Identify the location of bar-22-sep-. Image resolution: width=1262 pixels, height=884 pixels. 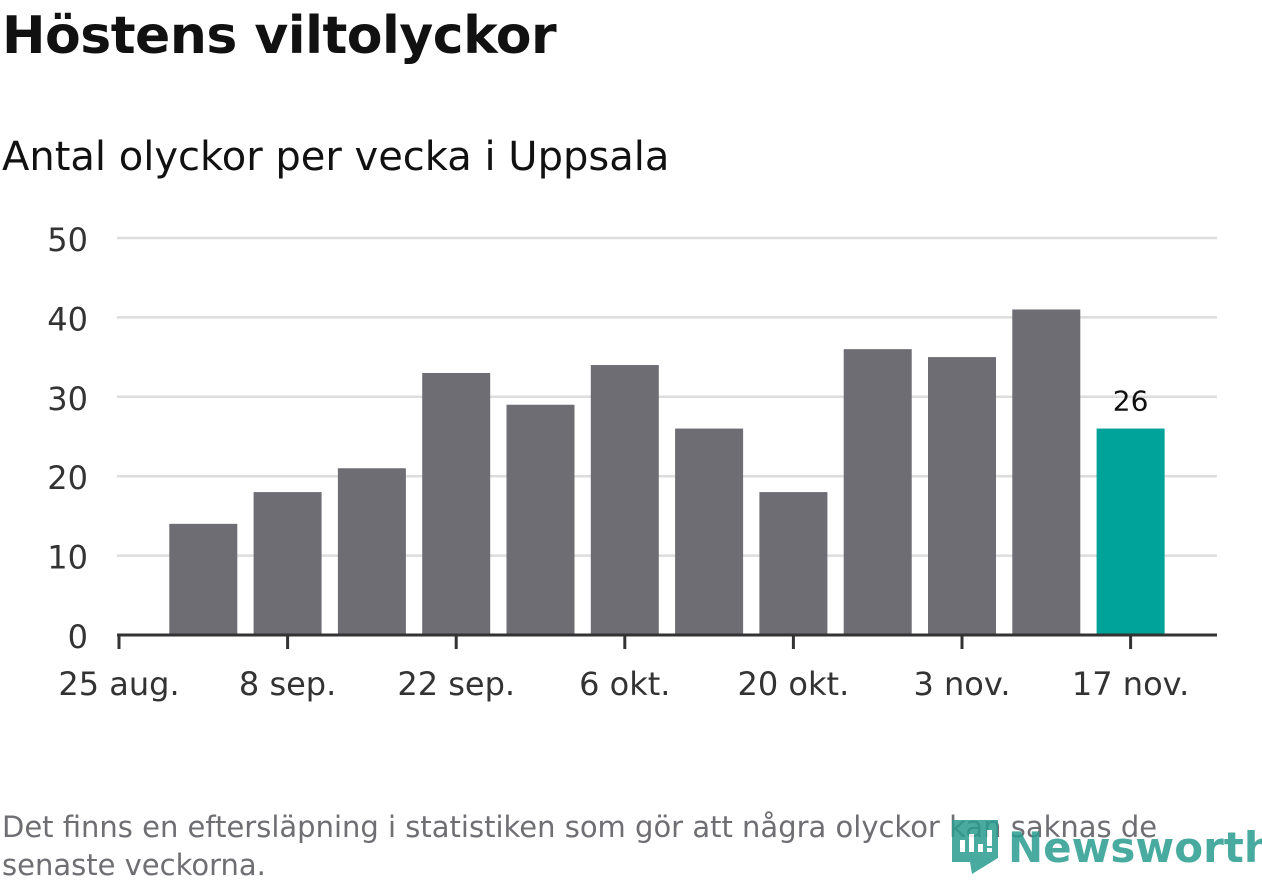
(456, 503).